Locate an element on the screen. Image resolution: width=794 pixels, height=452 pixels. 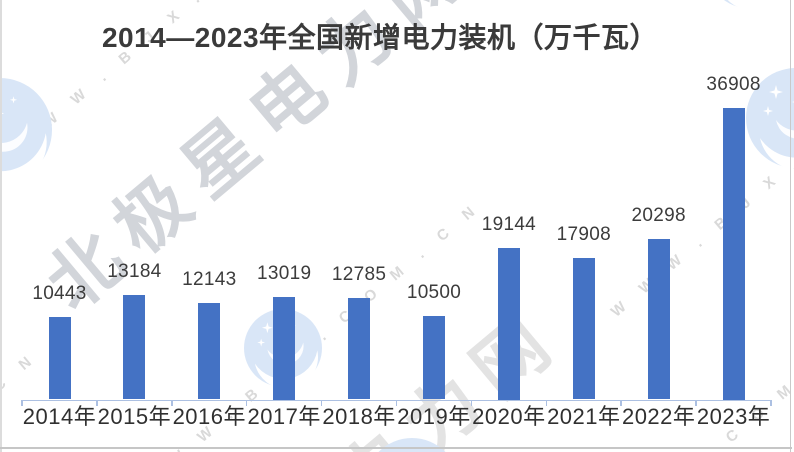
bar-2017年 is located at coordinates (284, 348).